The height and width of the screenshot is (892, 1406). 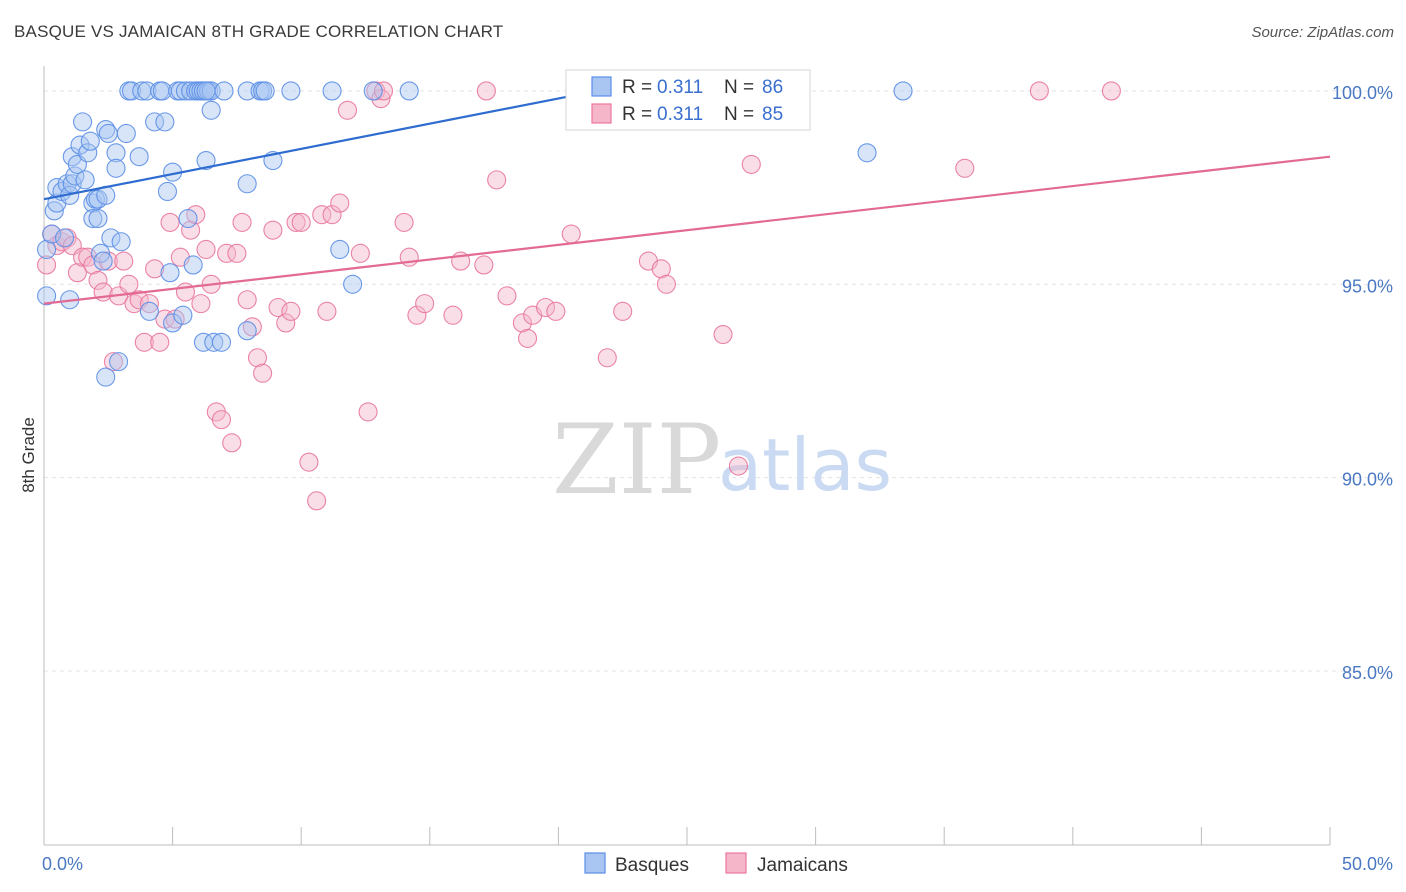 What do you see at coordinates (688, 100) in the screenshot?
I see `stats-legend: R = 0.311 N = 86 R = 0.311 N = 85` at bounding box center [688, 100].